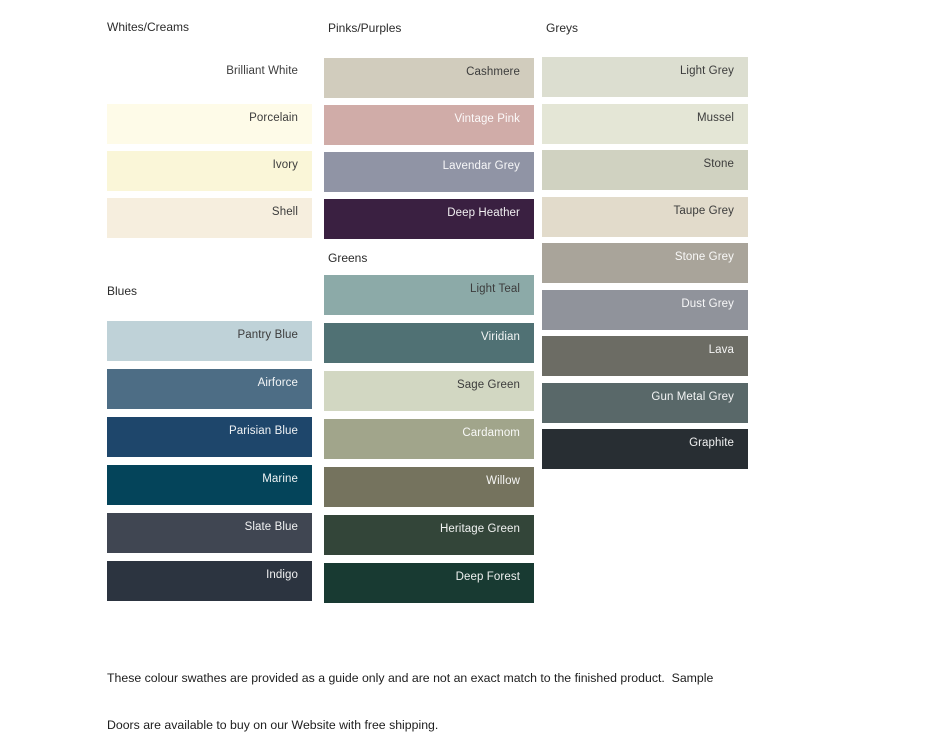  What do you see at coordinates (429, 219) in the screenshot?
I see `swatch-deep-heather: Deep Heather` at bounding box center [429, 219].